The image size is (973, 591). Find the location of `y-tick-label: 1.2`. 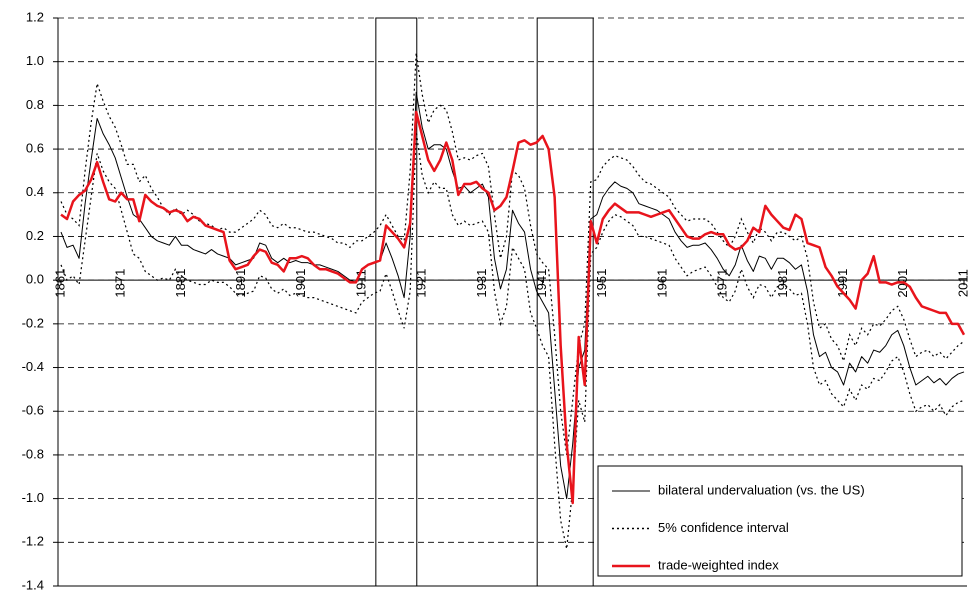

y-tick-label: 1.2 is located at coordinates (35, 16).